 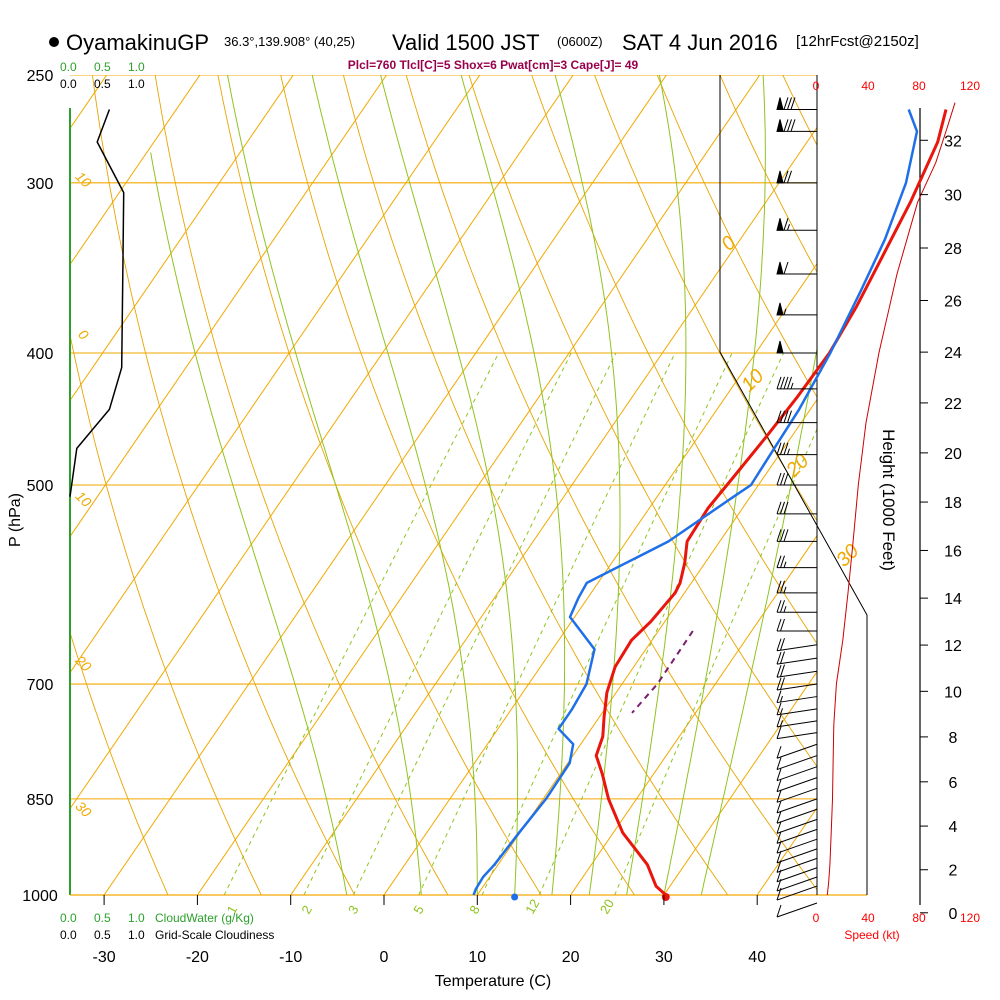 What do you see at coordinates (83, 179) in the screenshot?
I see `left-isotherm-label: 10` at bounding box center [83, 179].